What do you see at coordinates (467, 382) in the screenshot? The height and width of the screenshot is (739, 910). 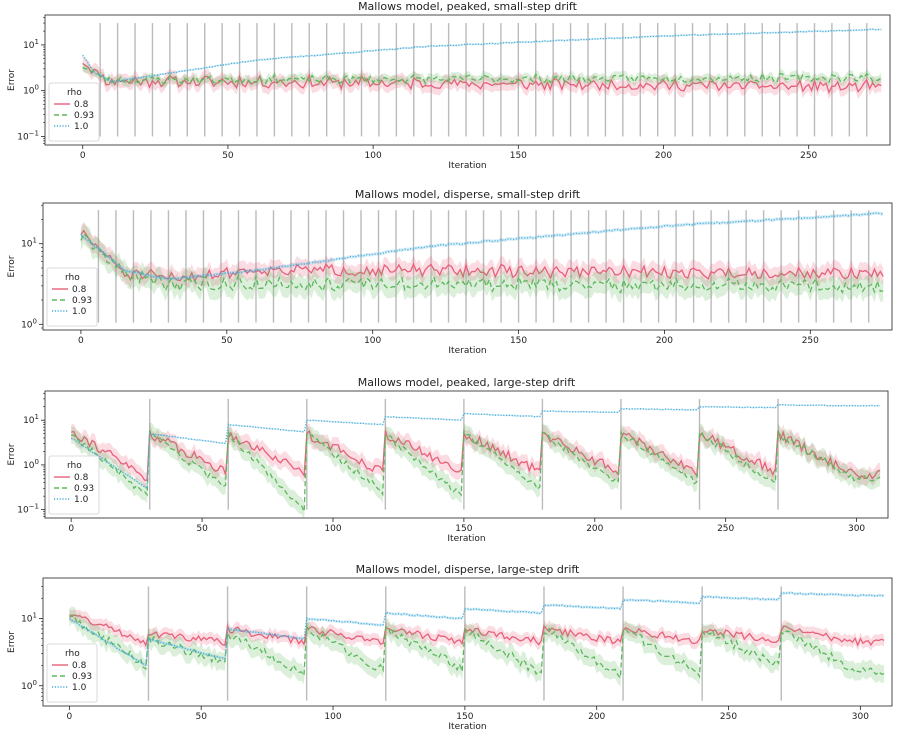 I see `chart-title: Mallows model, peaked, large-step drift` at bounding box center [467, 382].